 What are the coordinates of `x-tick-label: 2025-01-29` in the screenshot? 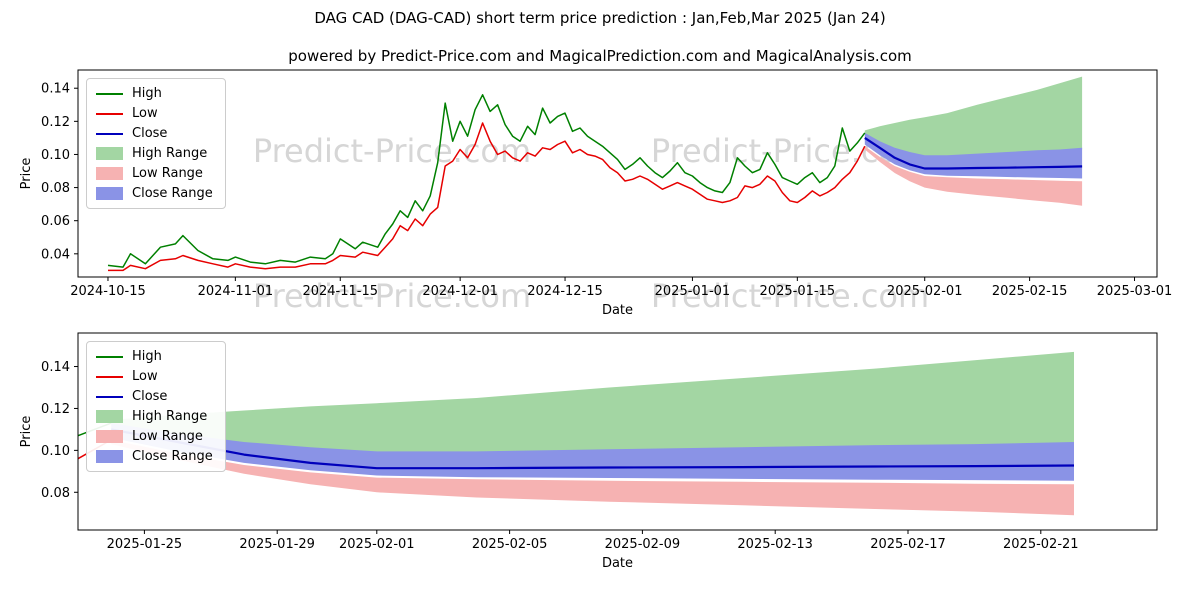 It's located at (277, 544).